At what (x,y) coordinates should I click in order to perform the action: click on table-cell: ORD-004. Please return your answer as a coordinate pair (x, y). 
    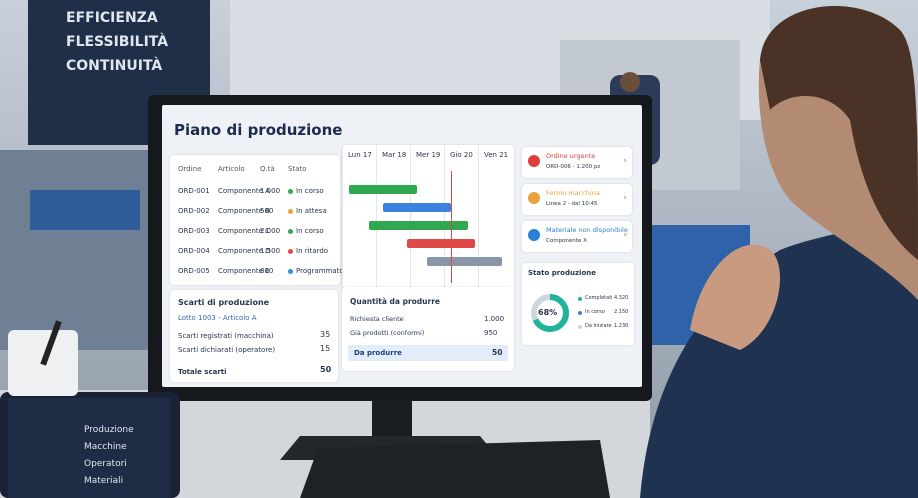
    Looking at the image, I should click on (194, 251).